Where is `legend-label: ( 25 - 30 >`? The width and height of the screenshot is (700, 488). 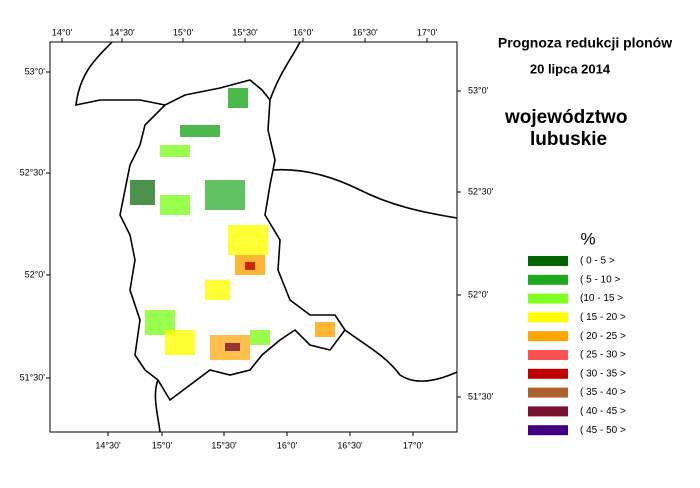
legend-label: ( 25 - 30 > is located at coordinates (603, 355).